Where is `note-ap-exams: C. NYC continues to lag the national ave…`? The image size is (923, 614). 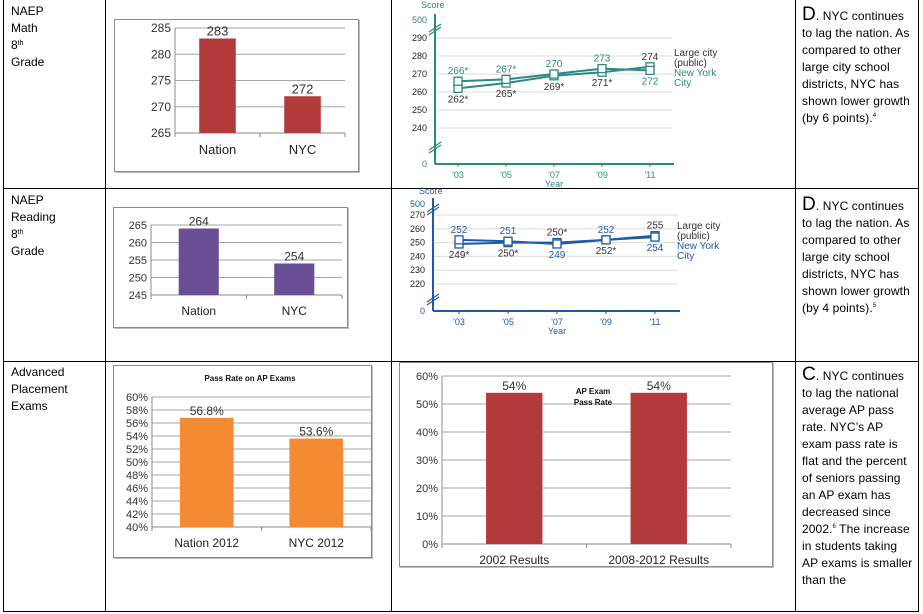
note-ap-exams: C. NYC continues to lag the national ave… is located at coordinates (858, 476).